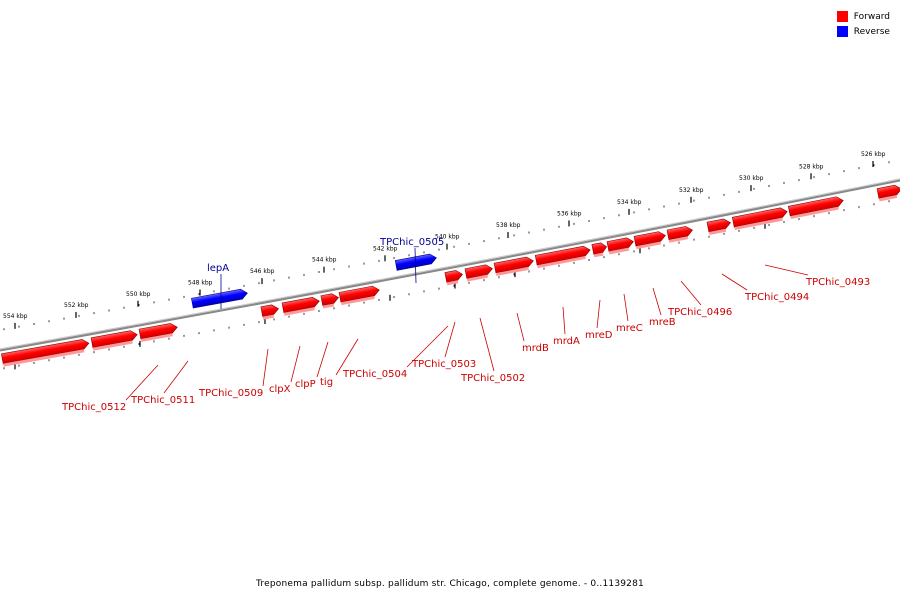 This screenshot has width=900, height=600. I want to click on gene-arrow-mrdB, so click(562, 257).